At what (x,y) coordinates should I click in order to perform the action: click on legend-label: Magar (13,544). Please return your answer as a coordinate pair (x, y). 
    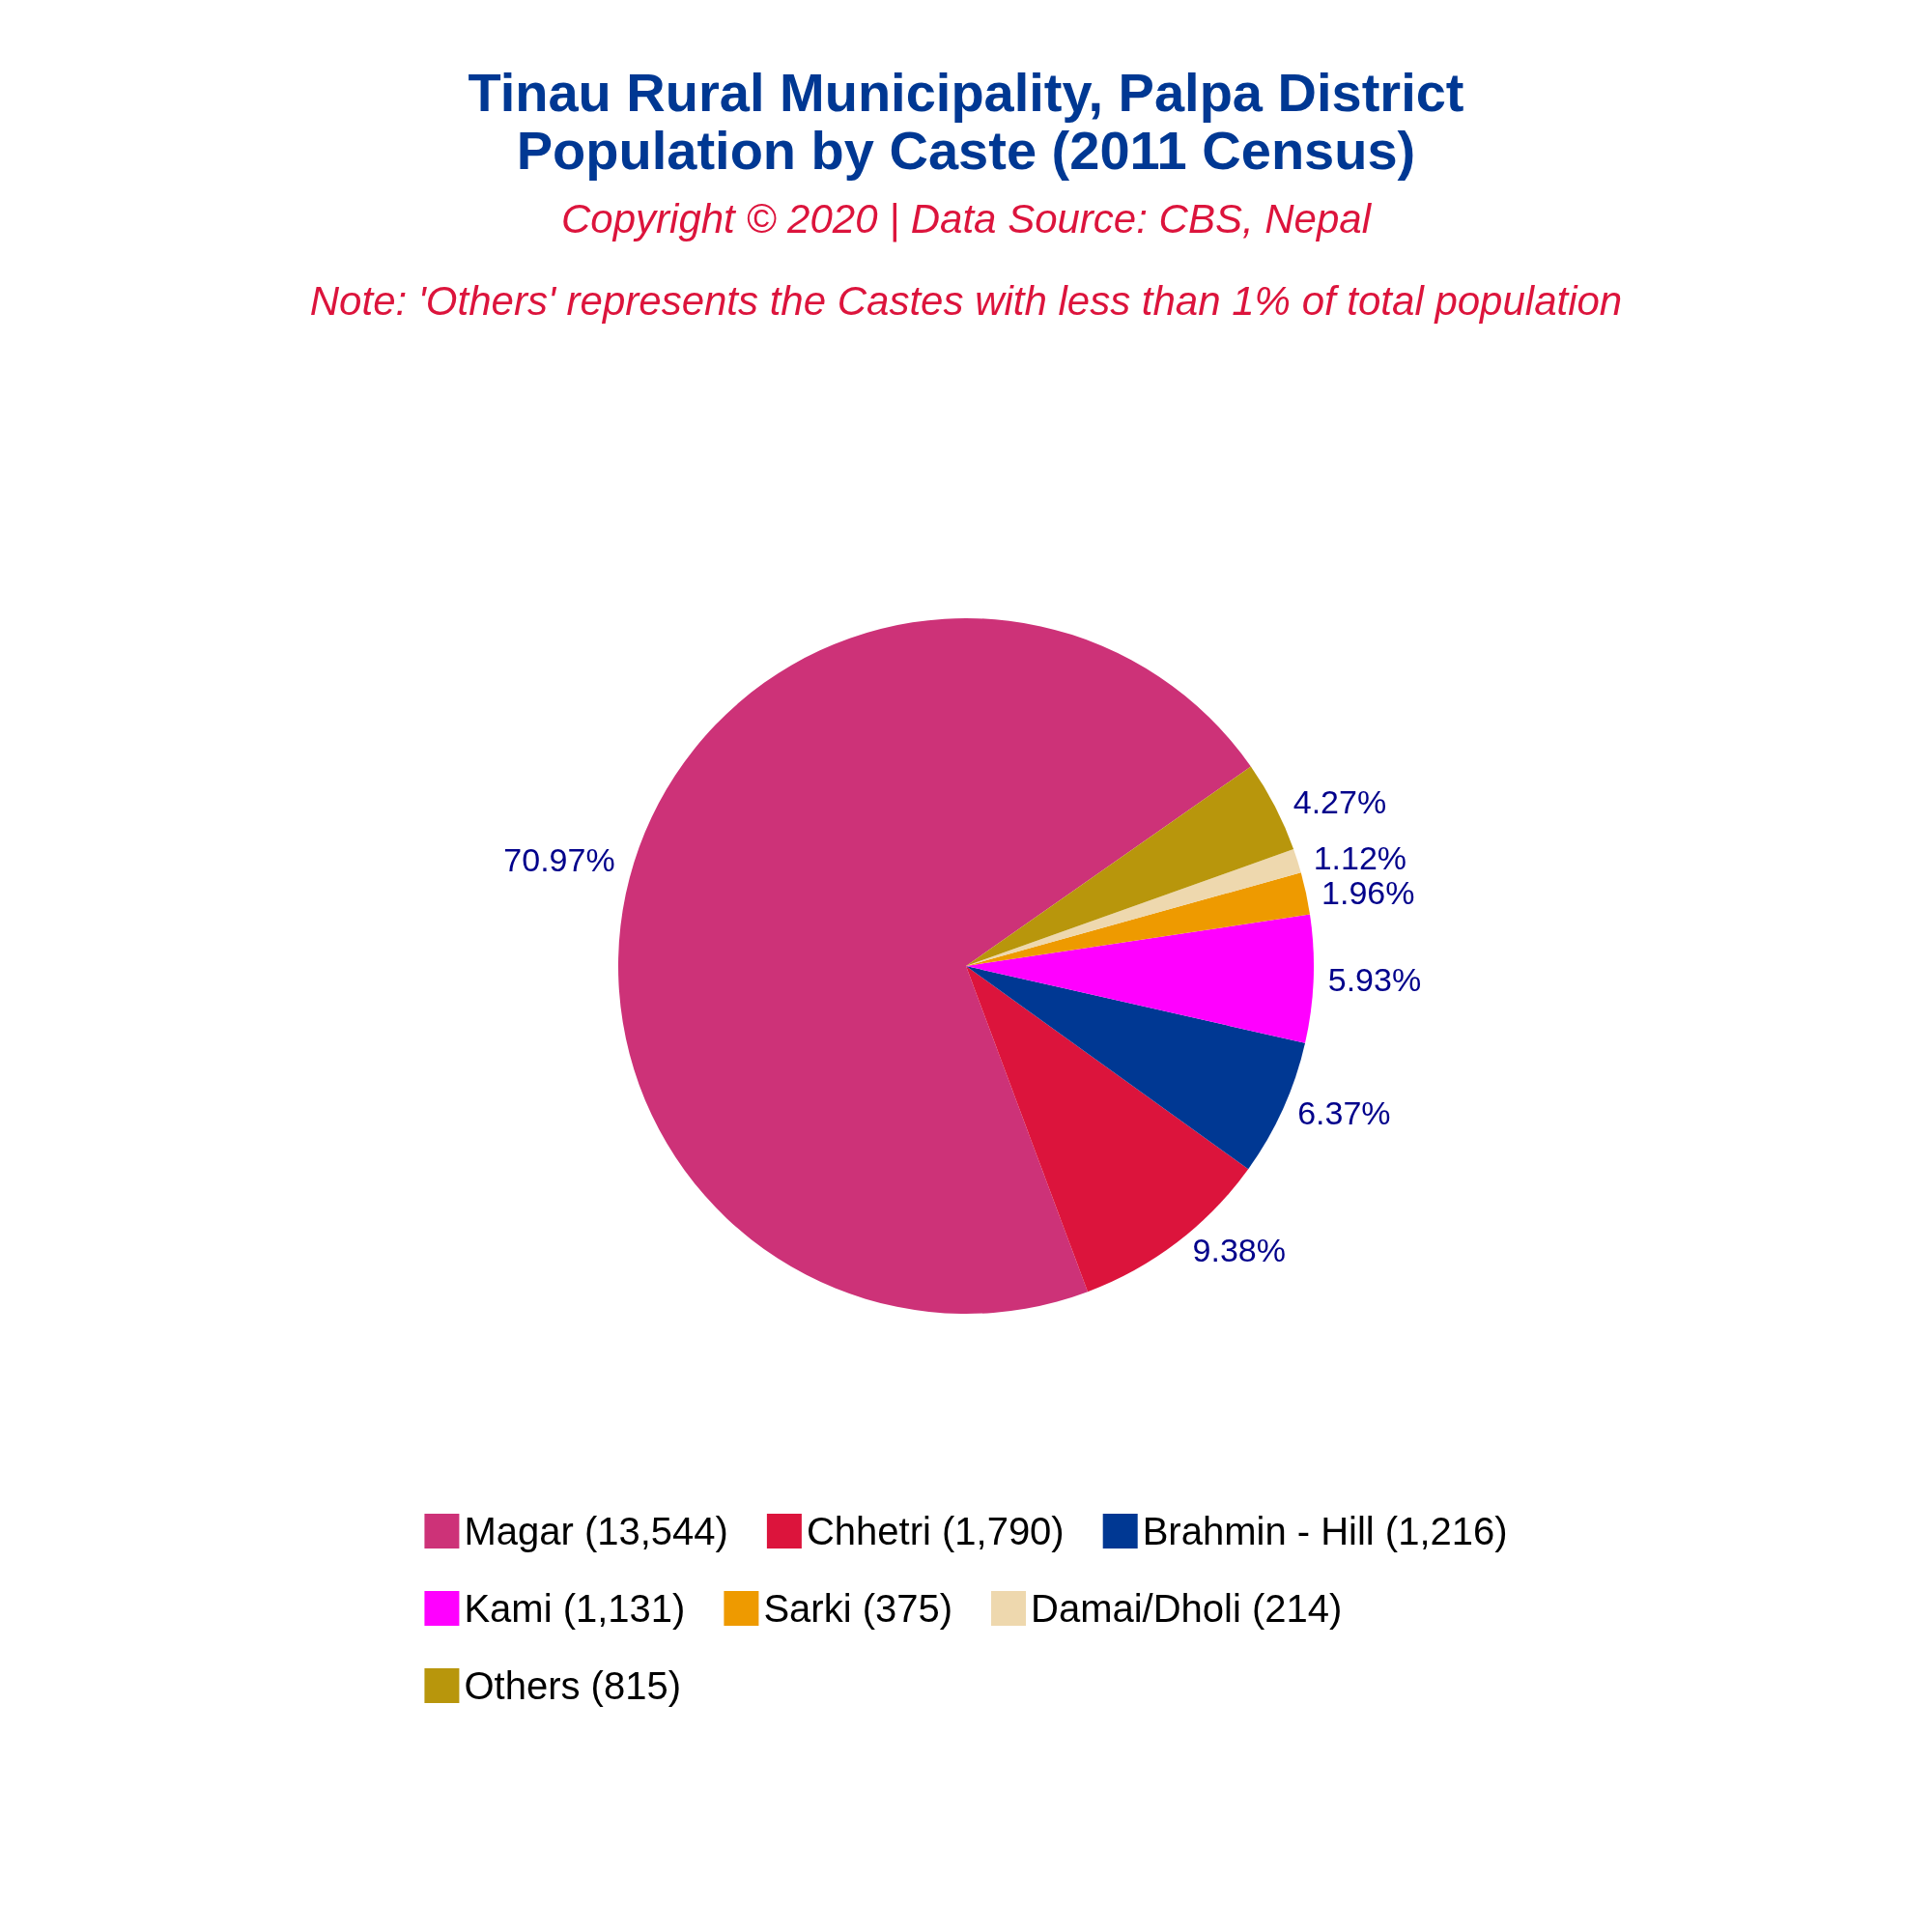
    Looking at the image, I should click on (596, 1531).